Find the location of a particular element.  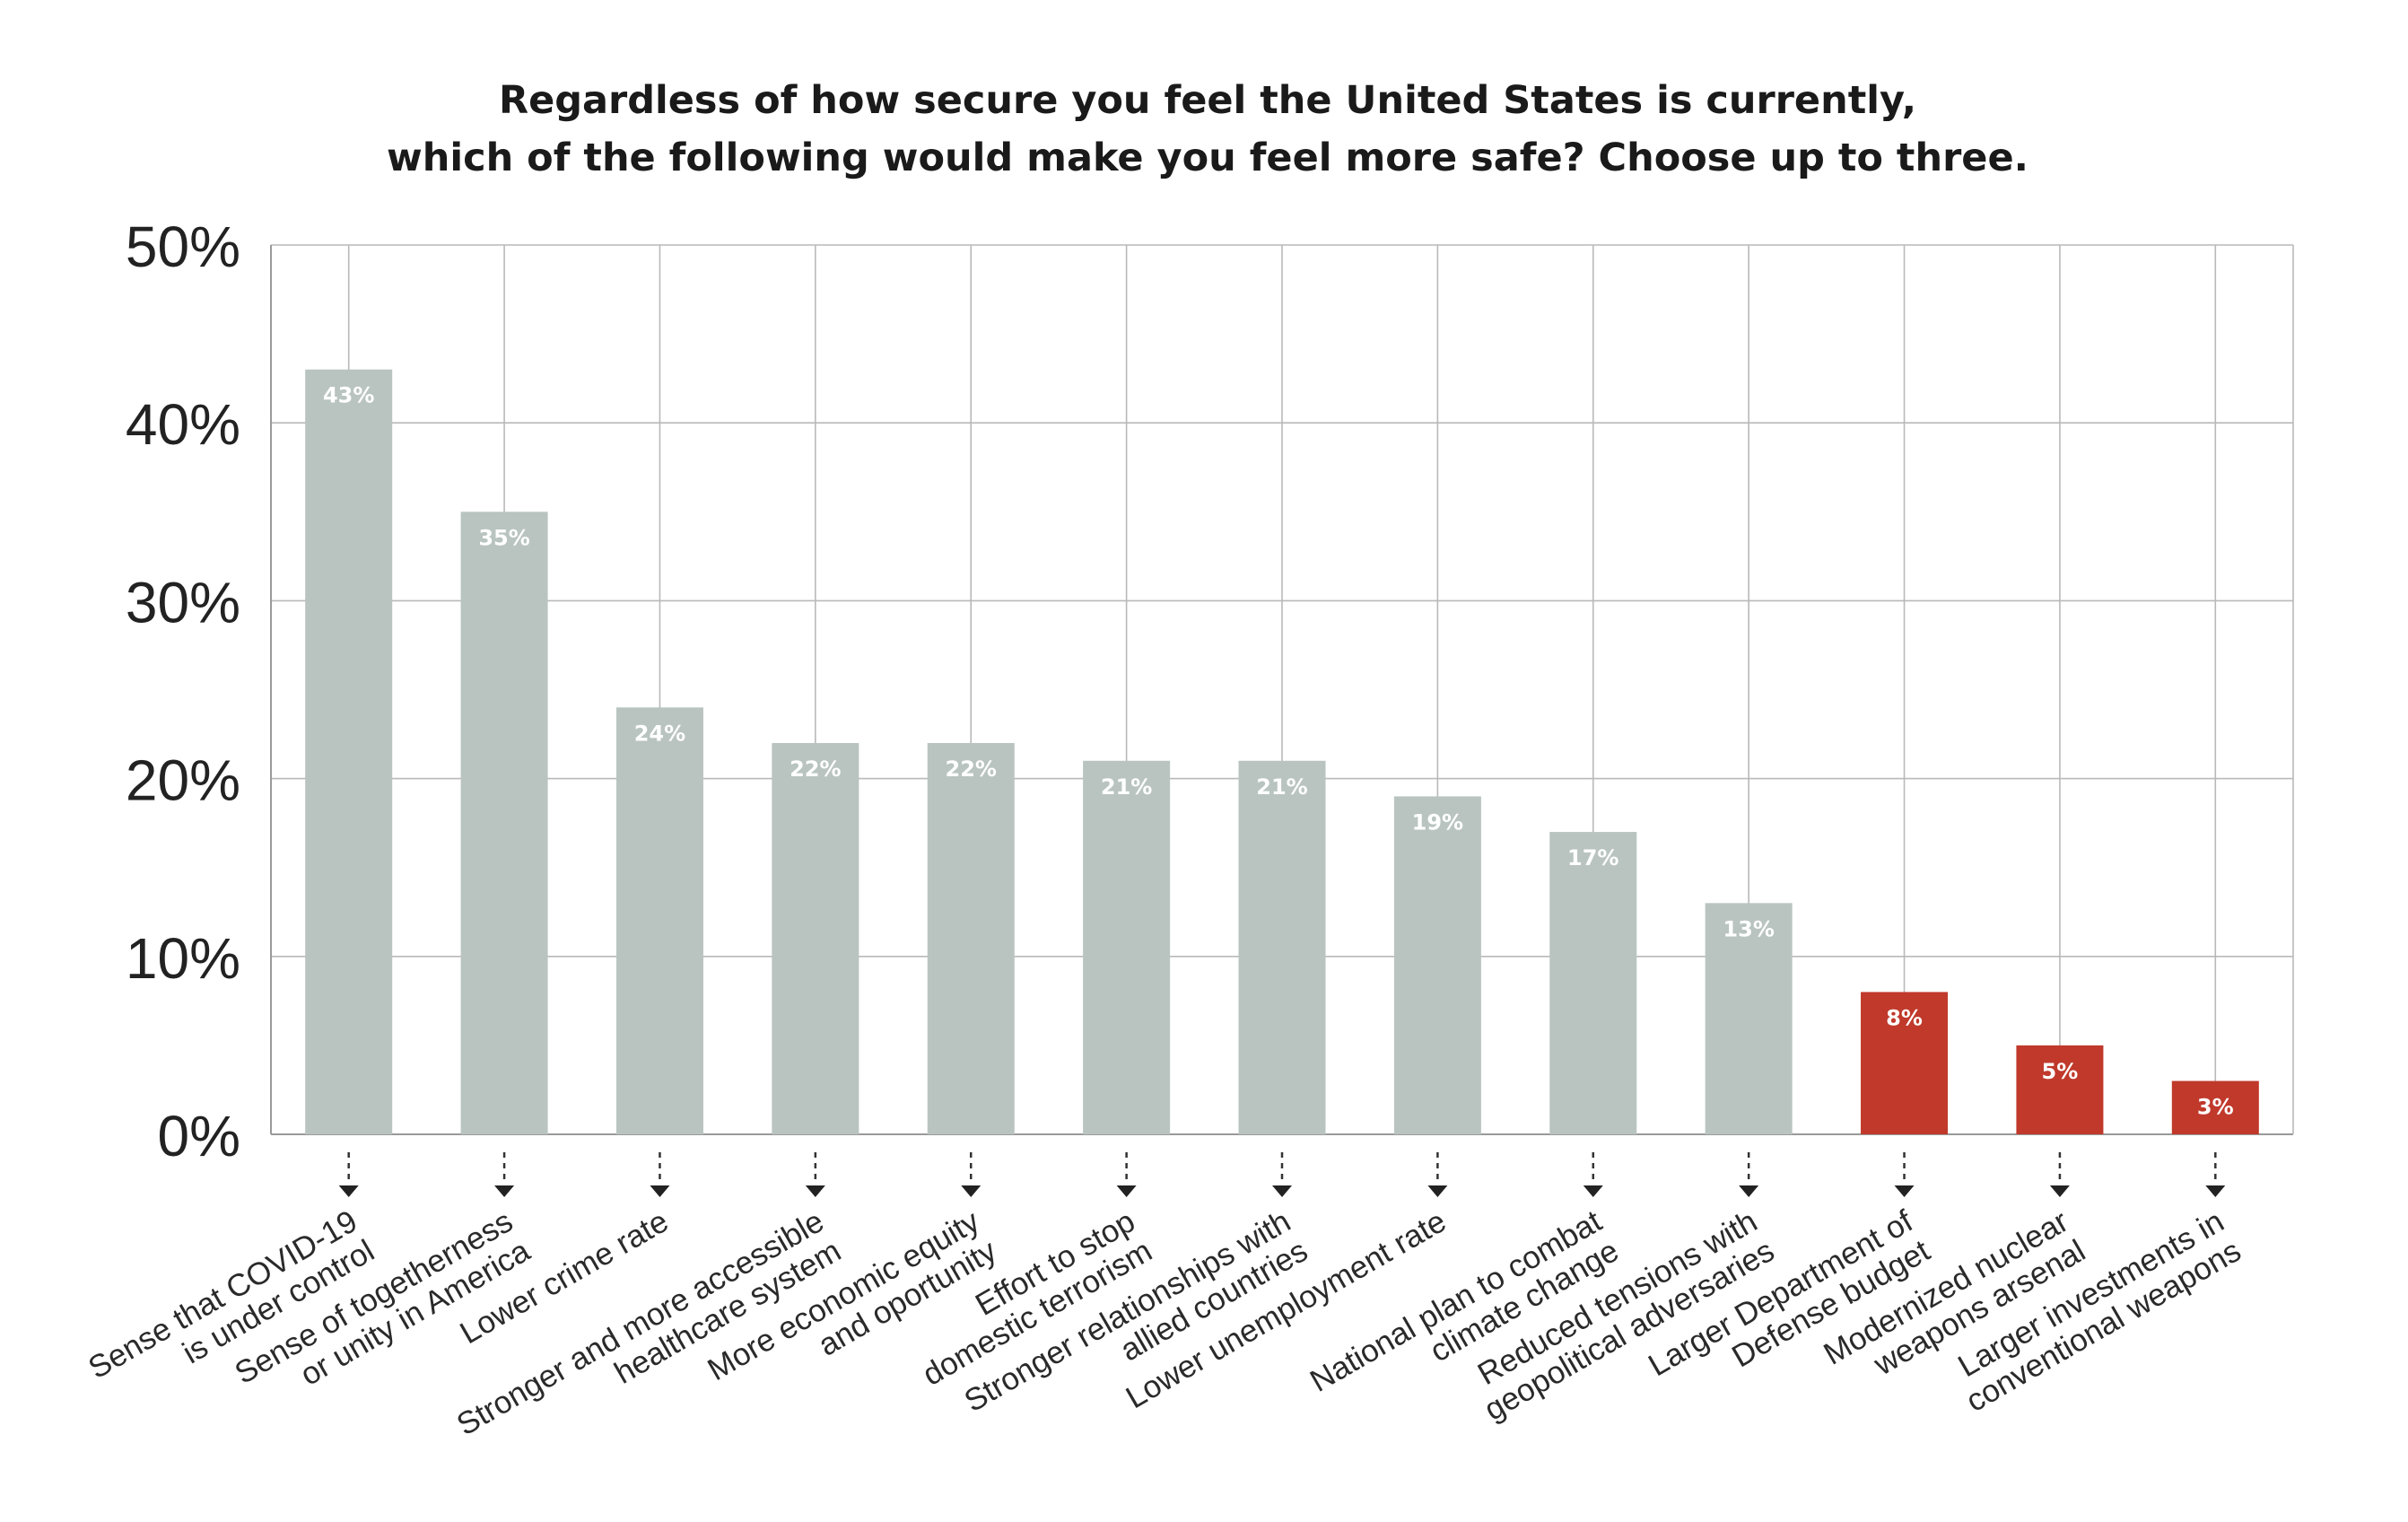

y-tick-label: 20% is located at coordinates (183, 780).